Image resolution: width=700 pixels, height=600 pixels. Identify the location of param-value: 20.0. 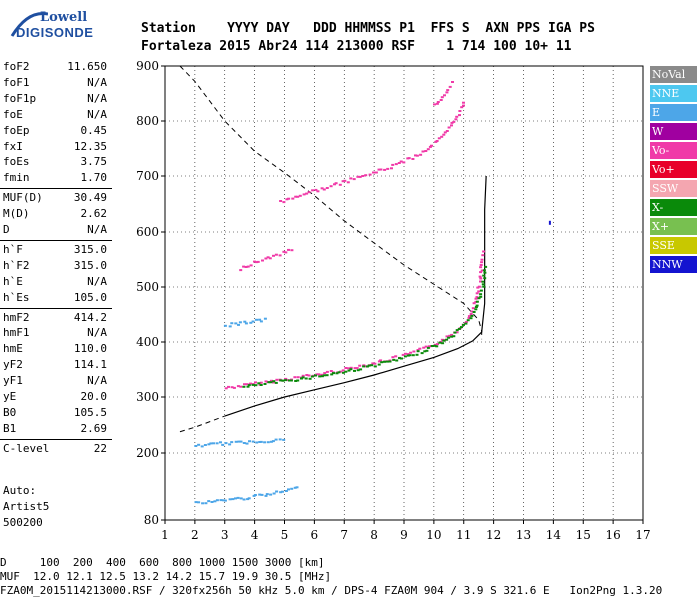
(94, 396).